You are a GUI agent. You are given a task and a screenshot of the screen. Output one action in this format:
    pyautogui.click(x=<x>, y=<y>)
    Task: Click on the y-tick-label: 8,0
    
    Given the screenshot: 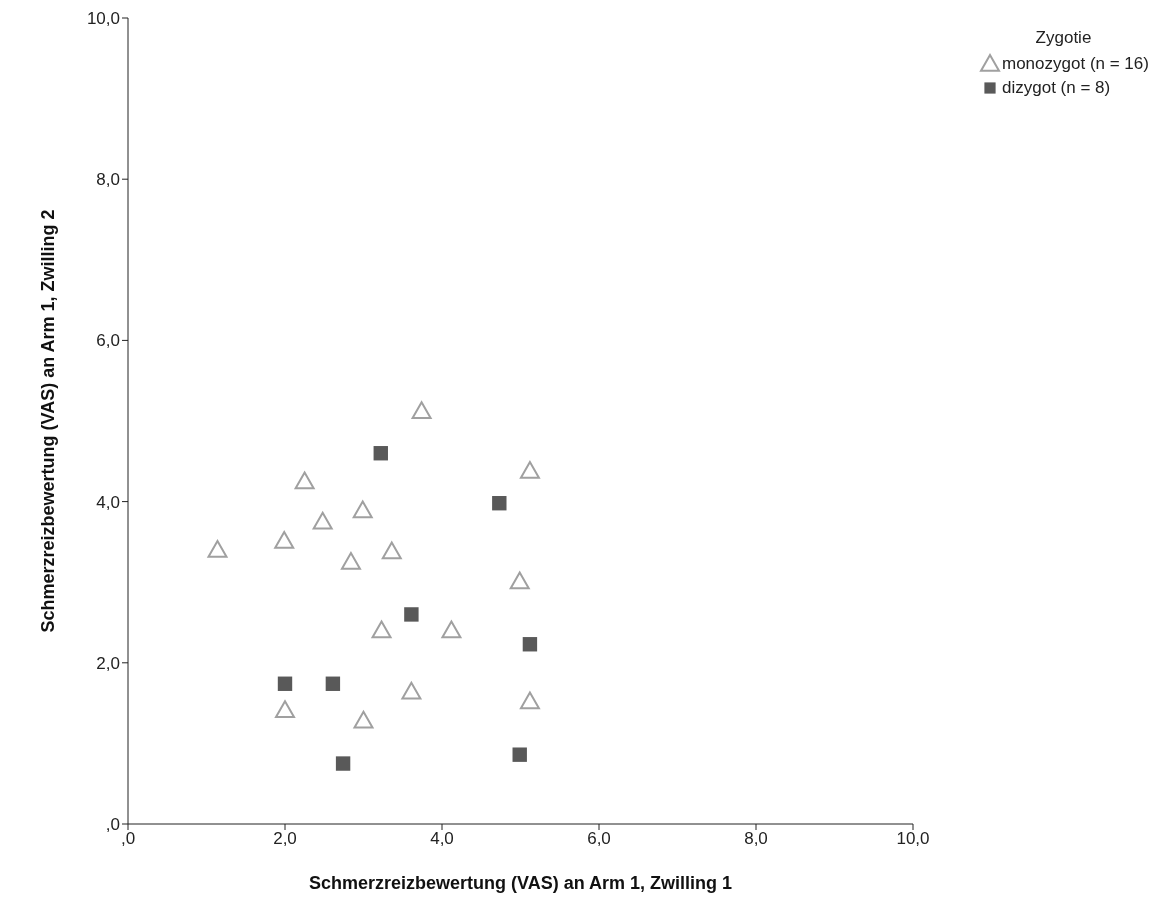 What is the action you would take?
    pyautogui.click(x=108, y=180)
    